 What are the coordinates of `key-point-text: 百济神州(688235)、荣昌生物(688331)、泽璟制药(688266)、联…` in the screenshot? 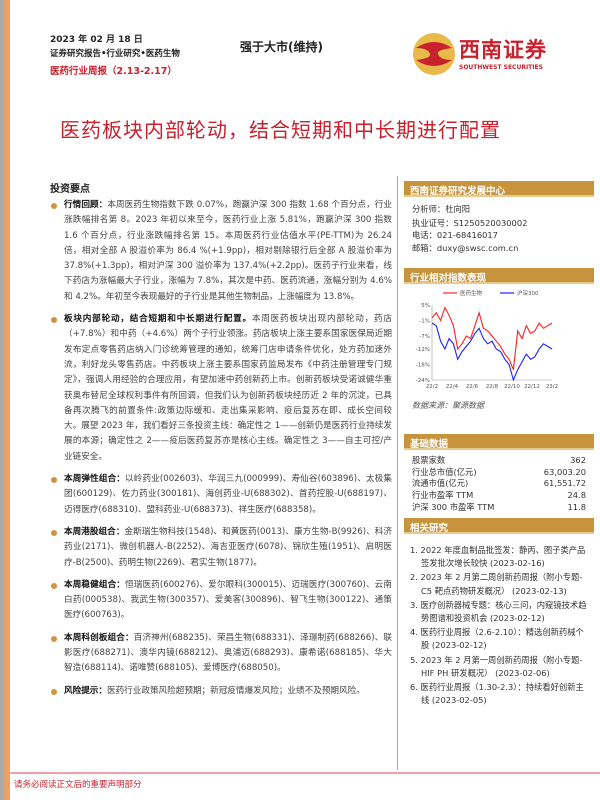 It's located at (228, 653).